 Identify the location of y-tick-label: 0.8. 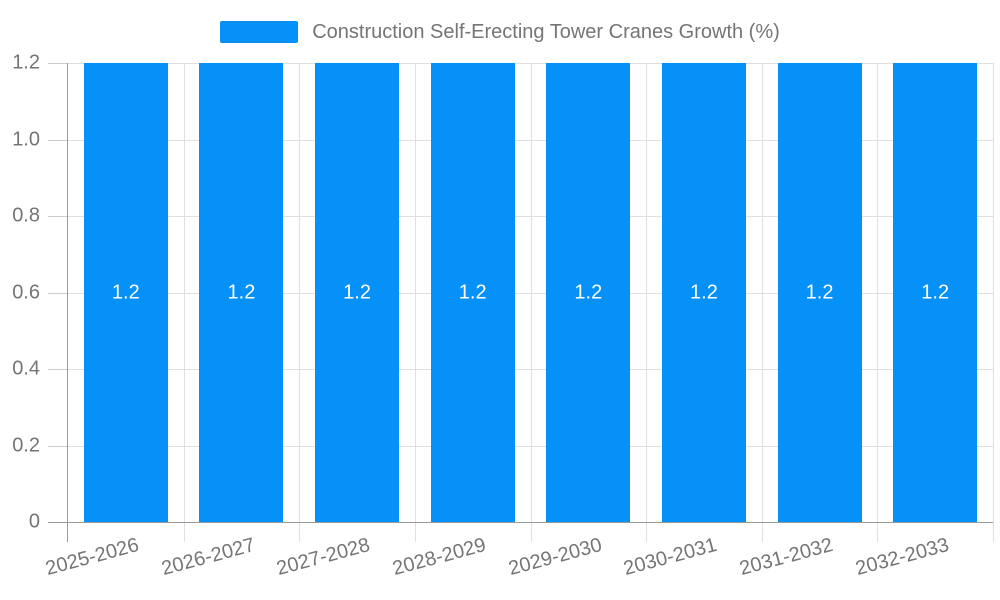
(26, 215).